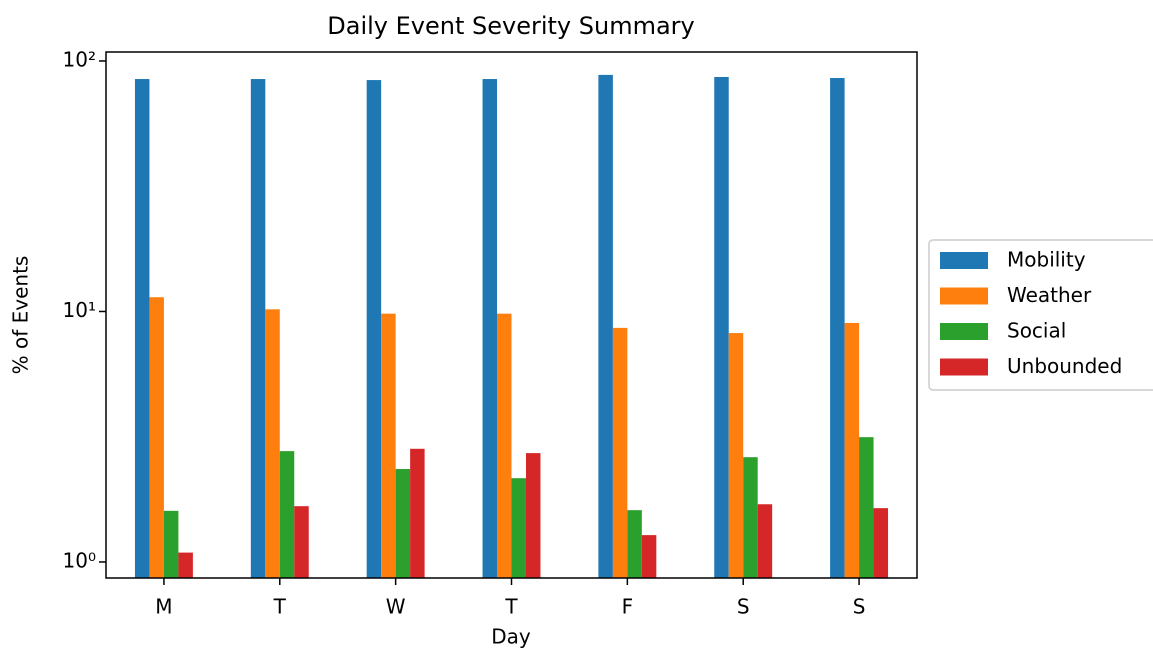  I want to click on x-tick-label: W, so click(396, 607).